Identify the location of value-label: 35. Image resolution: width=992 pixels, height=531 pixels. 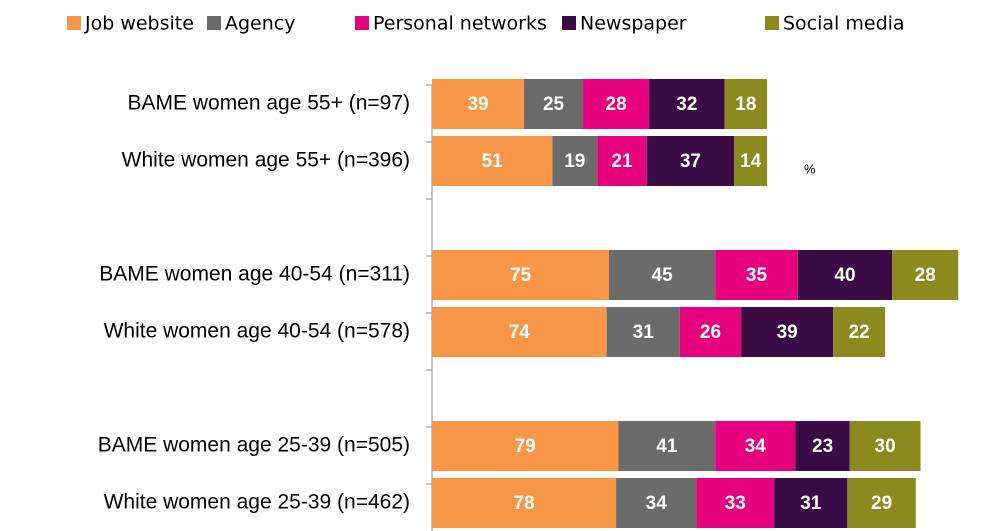
(757, 275).